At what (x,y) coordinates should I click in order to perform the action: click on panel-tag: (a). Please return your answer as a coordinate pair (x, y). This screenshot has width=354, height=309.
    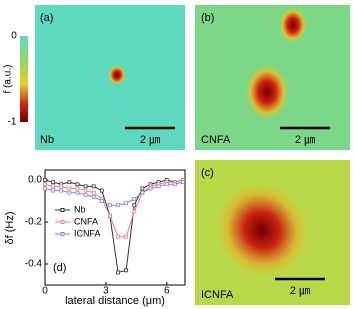
    Looking at the image, I should click on (46, 18).